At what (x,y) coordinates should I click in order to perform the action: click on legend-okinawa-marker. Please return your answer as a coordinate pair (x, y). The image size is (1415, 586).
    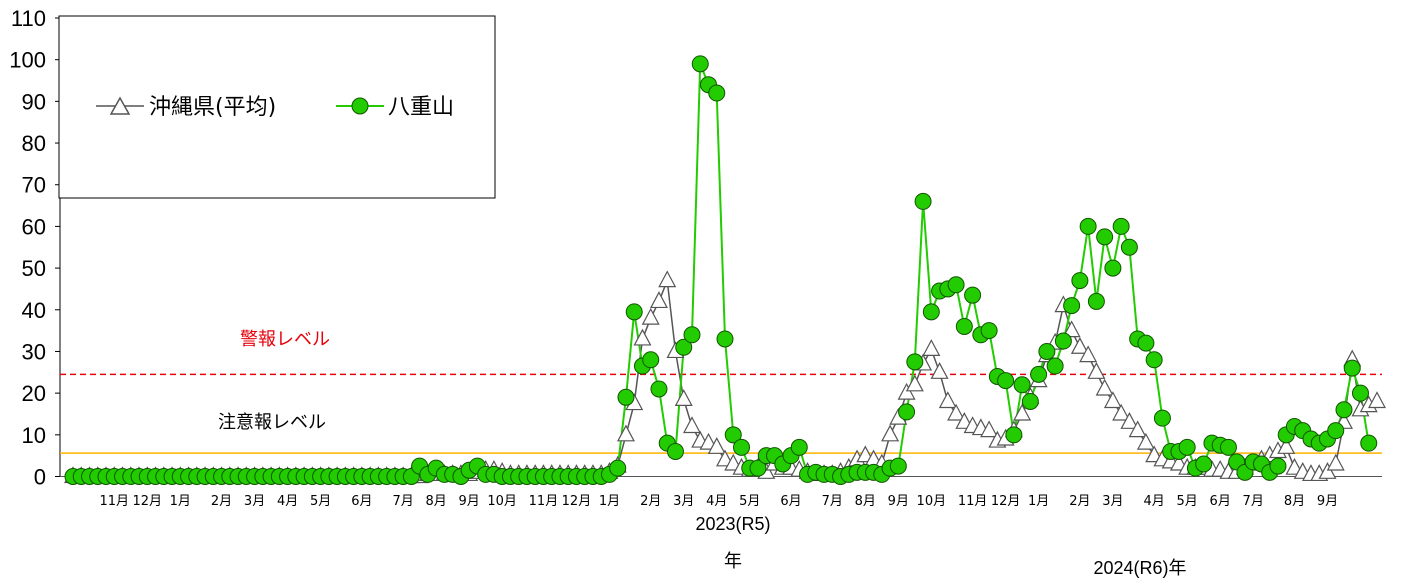
    Looking at the image, I should click on (120, 105).